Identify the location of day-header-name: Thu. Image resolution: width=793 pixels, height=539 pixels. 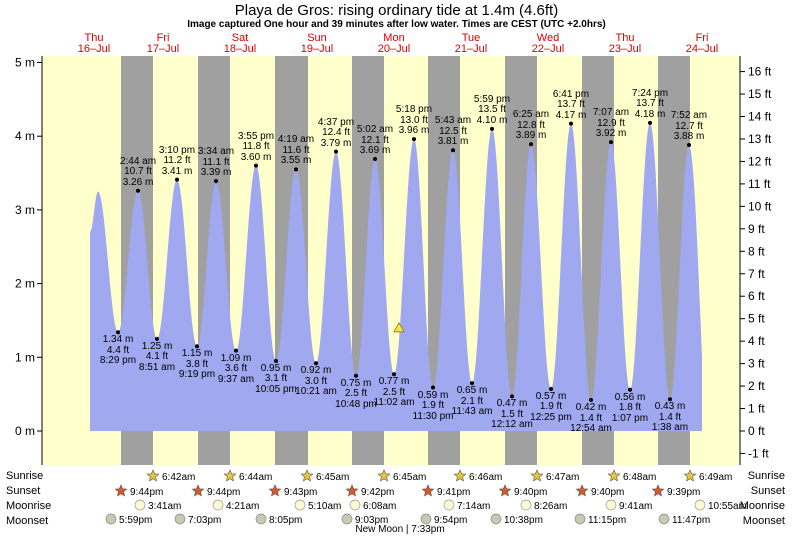
(625, 38).